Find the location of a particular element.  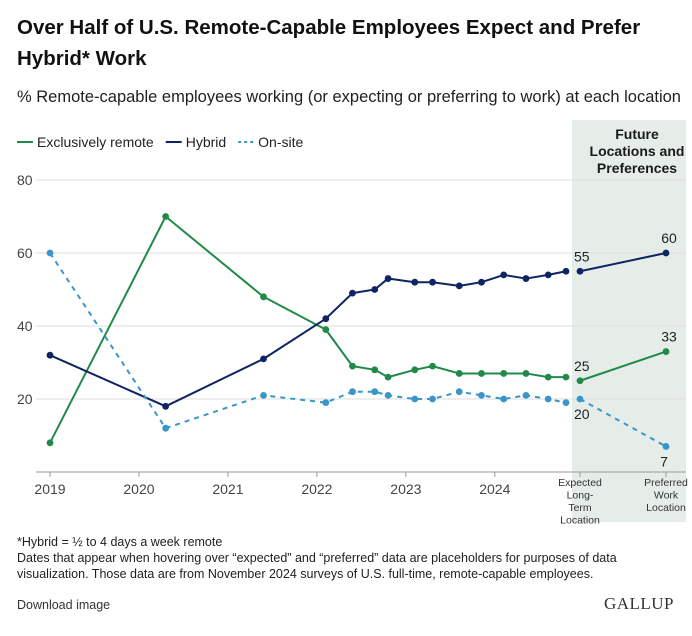

future-band-title-line: Locations and is located at coordinates (637, 151).